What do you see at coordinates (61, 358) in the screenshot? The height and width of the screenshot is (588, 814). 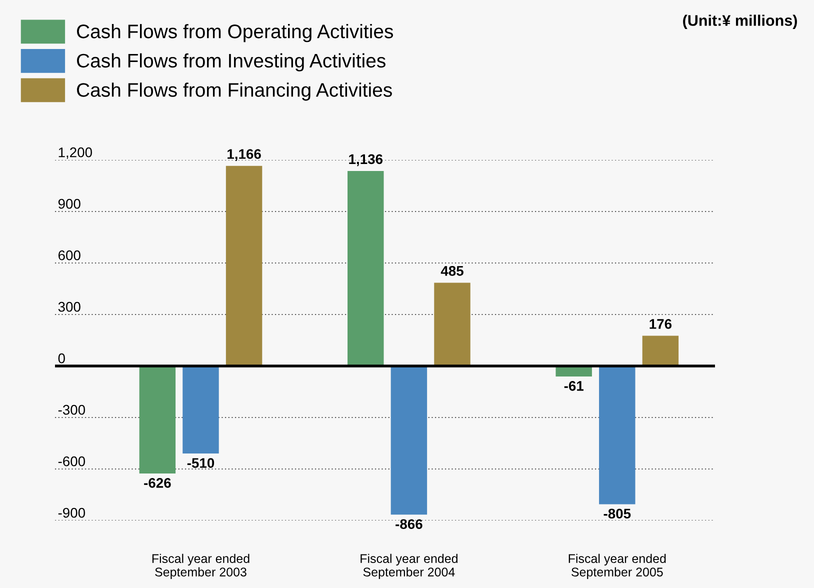 I see `y-tick-label: 0` at bounding box center [61, 358].